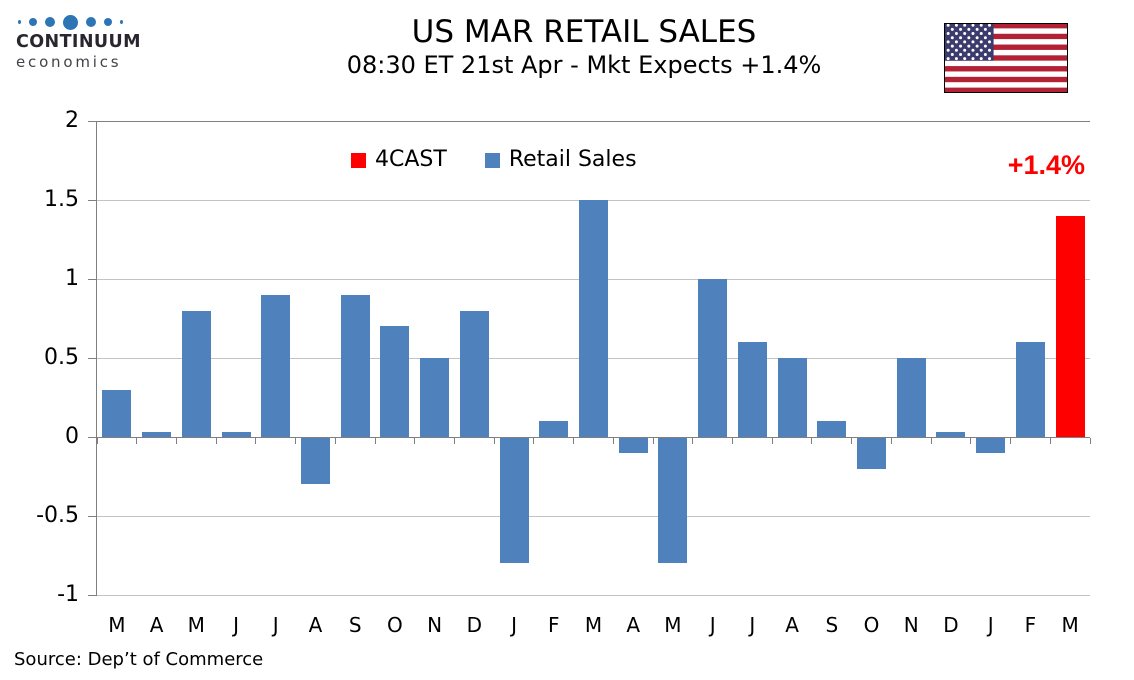  I want to click on us-flag-icon, so click(1006, 58).